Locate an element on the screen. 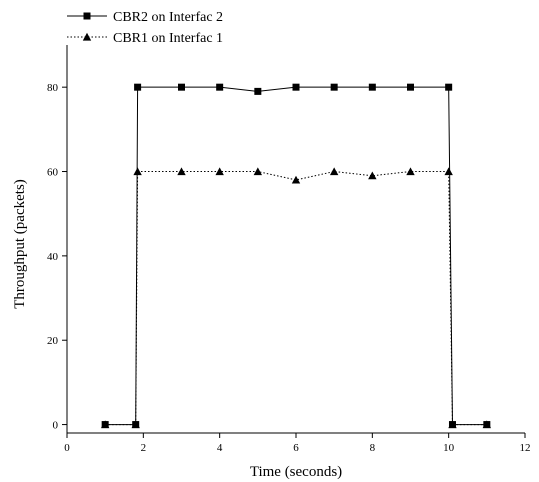 The width and height of the screenshot is (539, 482). y-tick-label: 40 is located at coordinates (53, 257).